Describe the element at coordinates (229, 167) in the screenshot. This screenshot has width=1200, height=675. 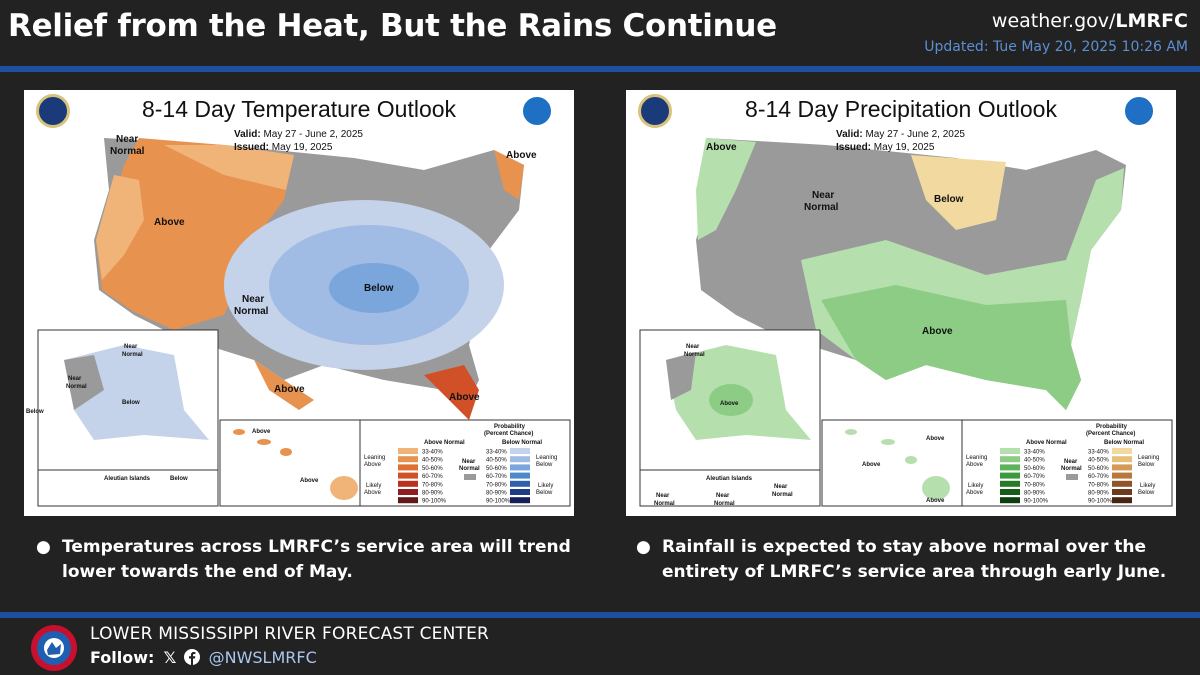
I see `leaning-above-north-area` at that location.